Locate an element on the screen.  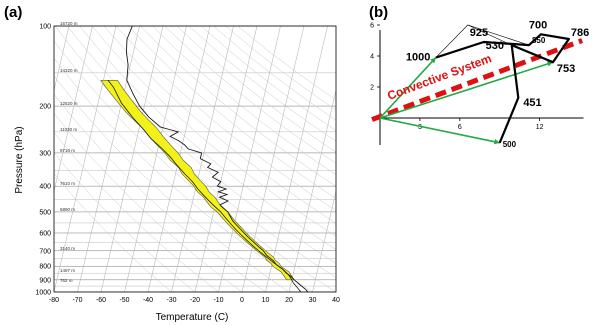
level-label-753: 753 is located at coordinates (566, 69).